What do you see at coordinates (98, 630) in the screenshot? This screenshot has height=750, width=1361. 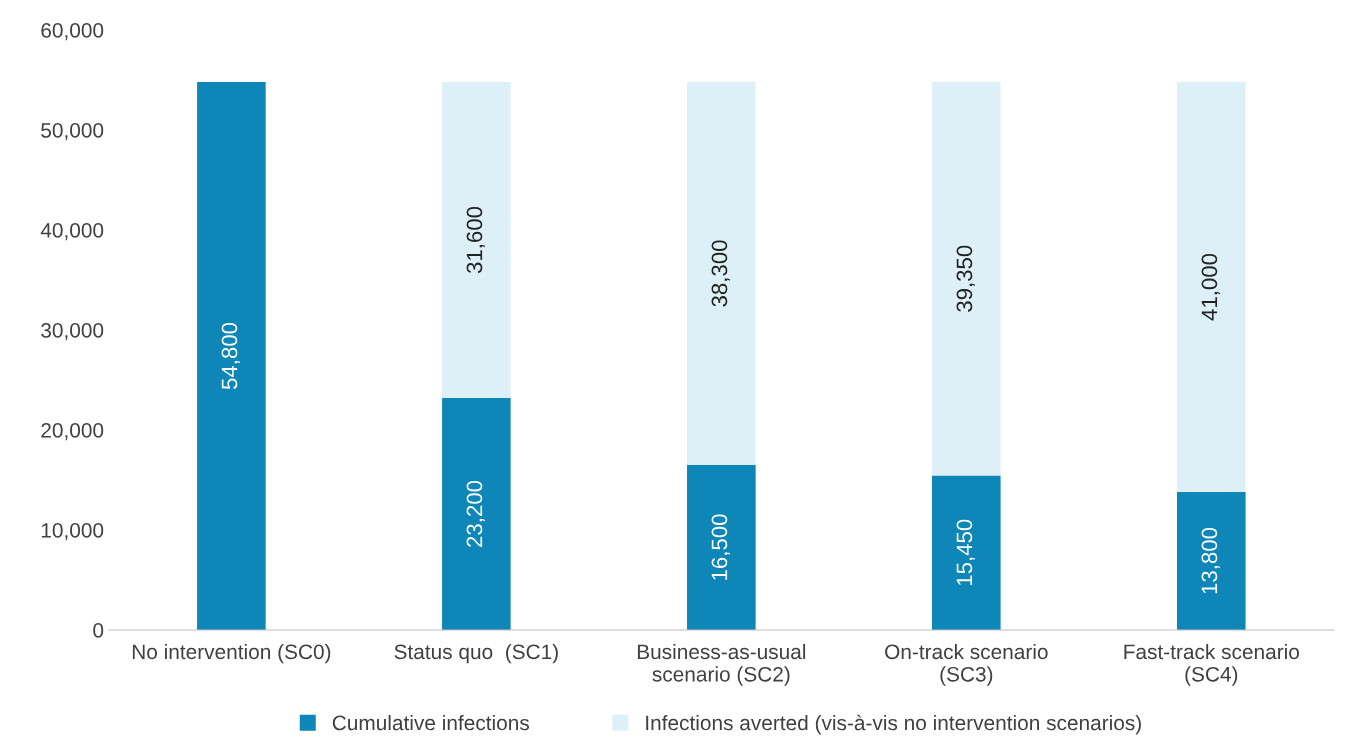 I see `y-tick-label: 0` at bounding box center [98, 630].